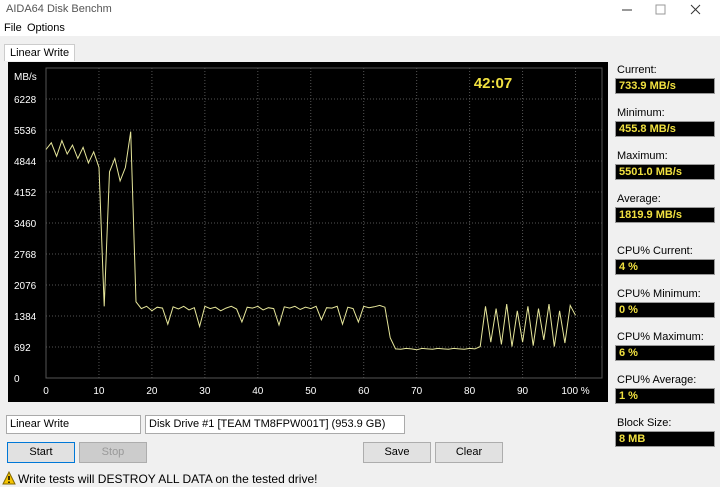 The height and width of the screenshot is (487, 720). I want to click on y-tick-label: 6228, so click(25, 100).